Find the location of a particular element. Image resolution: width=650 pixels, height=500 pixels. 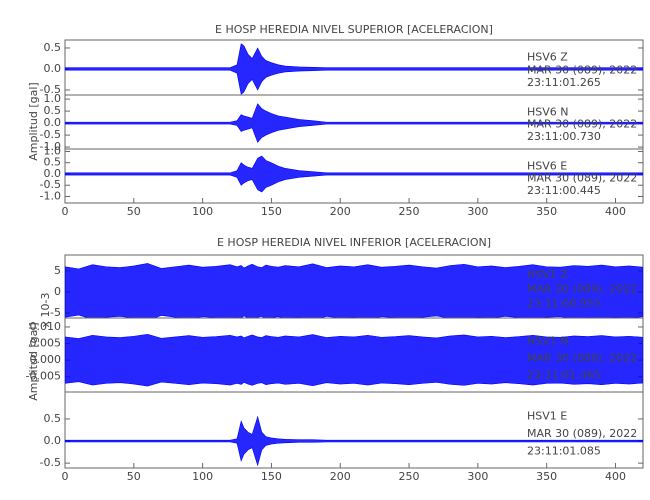

time-label: 23:11:01.265 is located at coordinates (564, 82).